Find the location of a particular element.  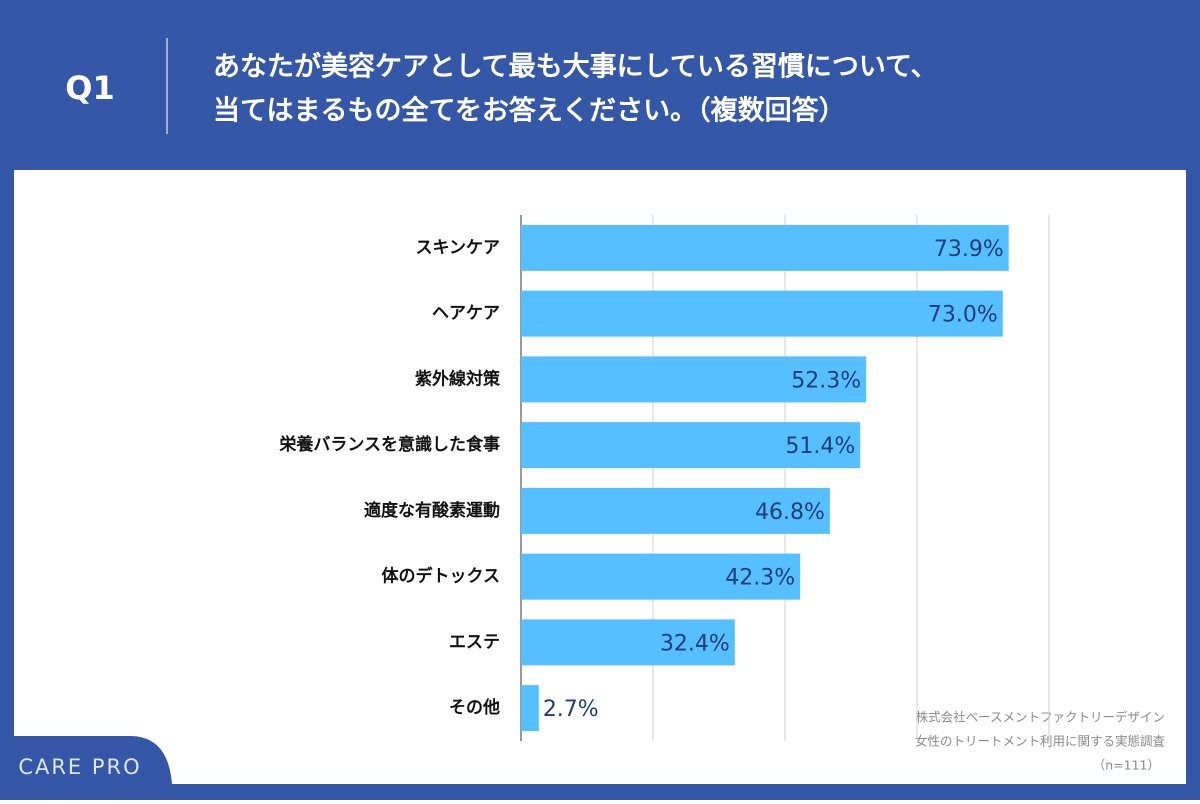

category-label: スキンケア is located at coordinates (458, 248).